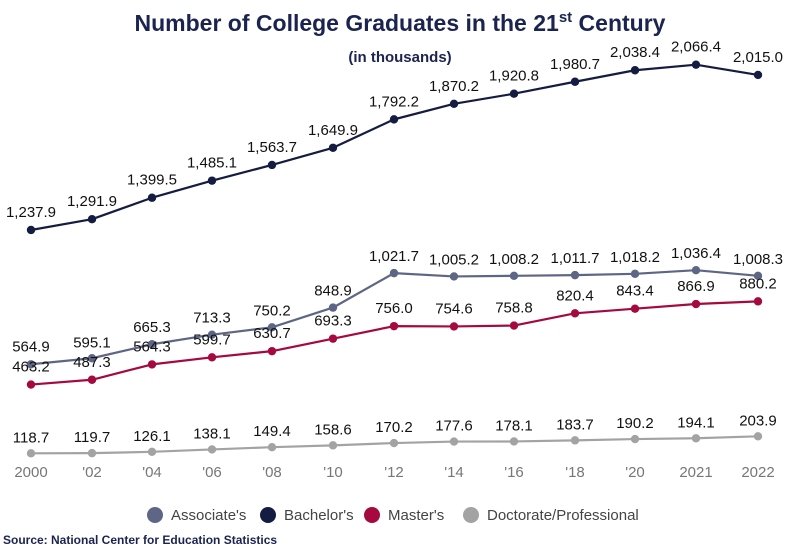 The height and width of the screenshot is (550, 800). I want to click on master-s-data-label: 866.9, so click(696, 286).